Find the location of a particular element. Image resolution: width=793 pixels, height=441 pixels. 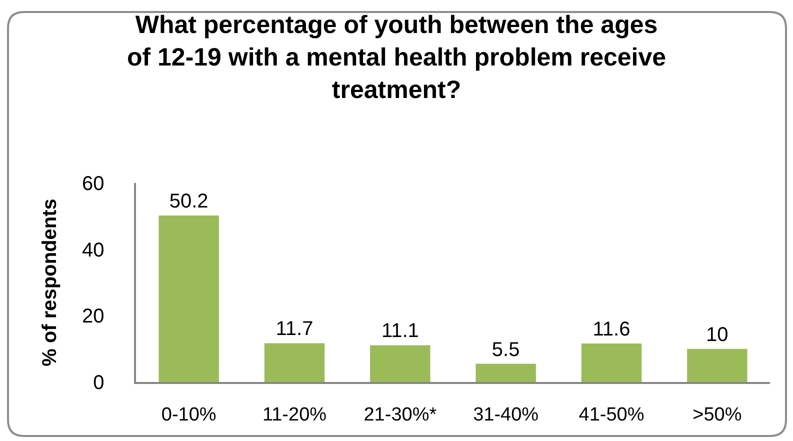

data-label: 11.1 is located at coordinates (400, 331).